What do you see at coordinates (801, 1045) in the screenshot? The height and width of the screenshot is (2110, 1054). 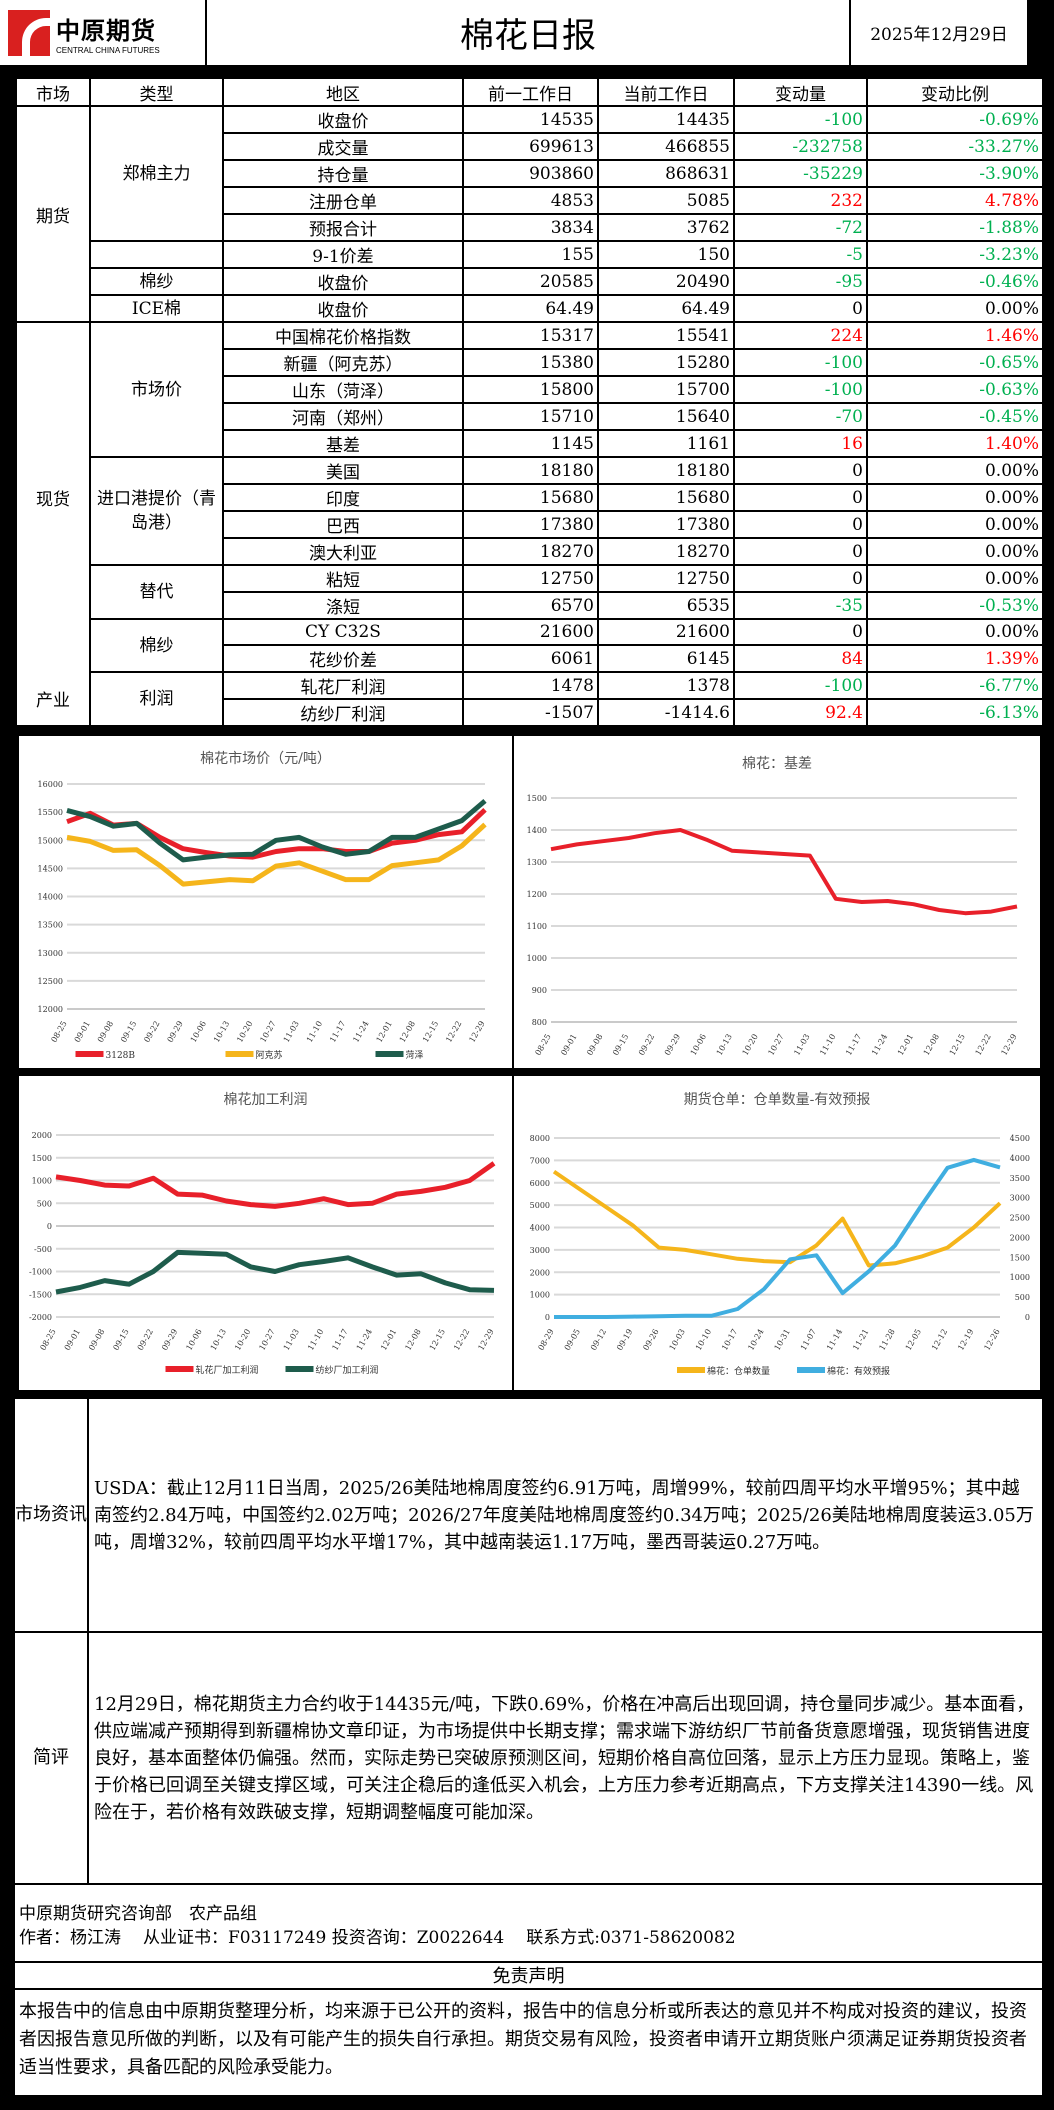 I see `x-tick-label: 11-03` at bounding box center [801, 1045].